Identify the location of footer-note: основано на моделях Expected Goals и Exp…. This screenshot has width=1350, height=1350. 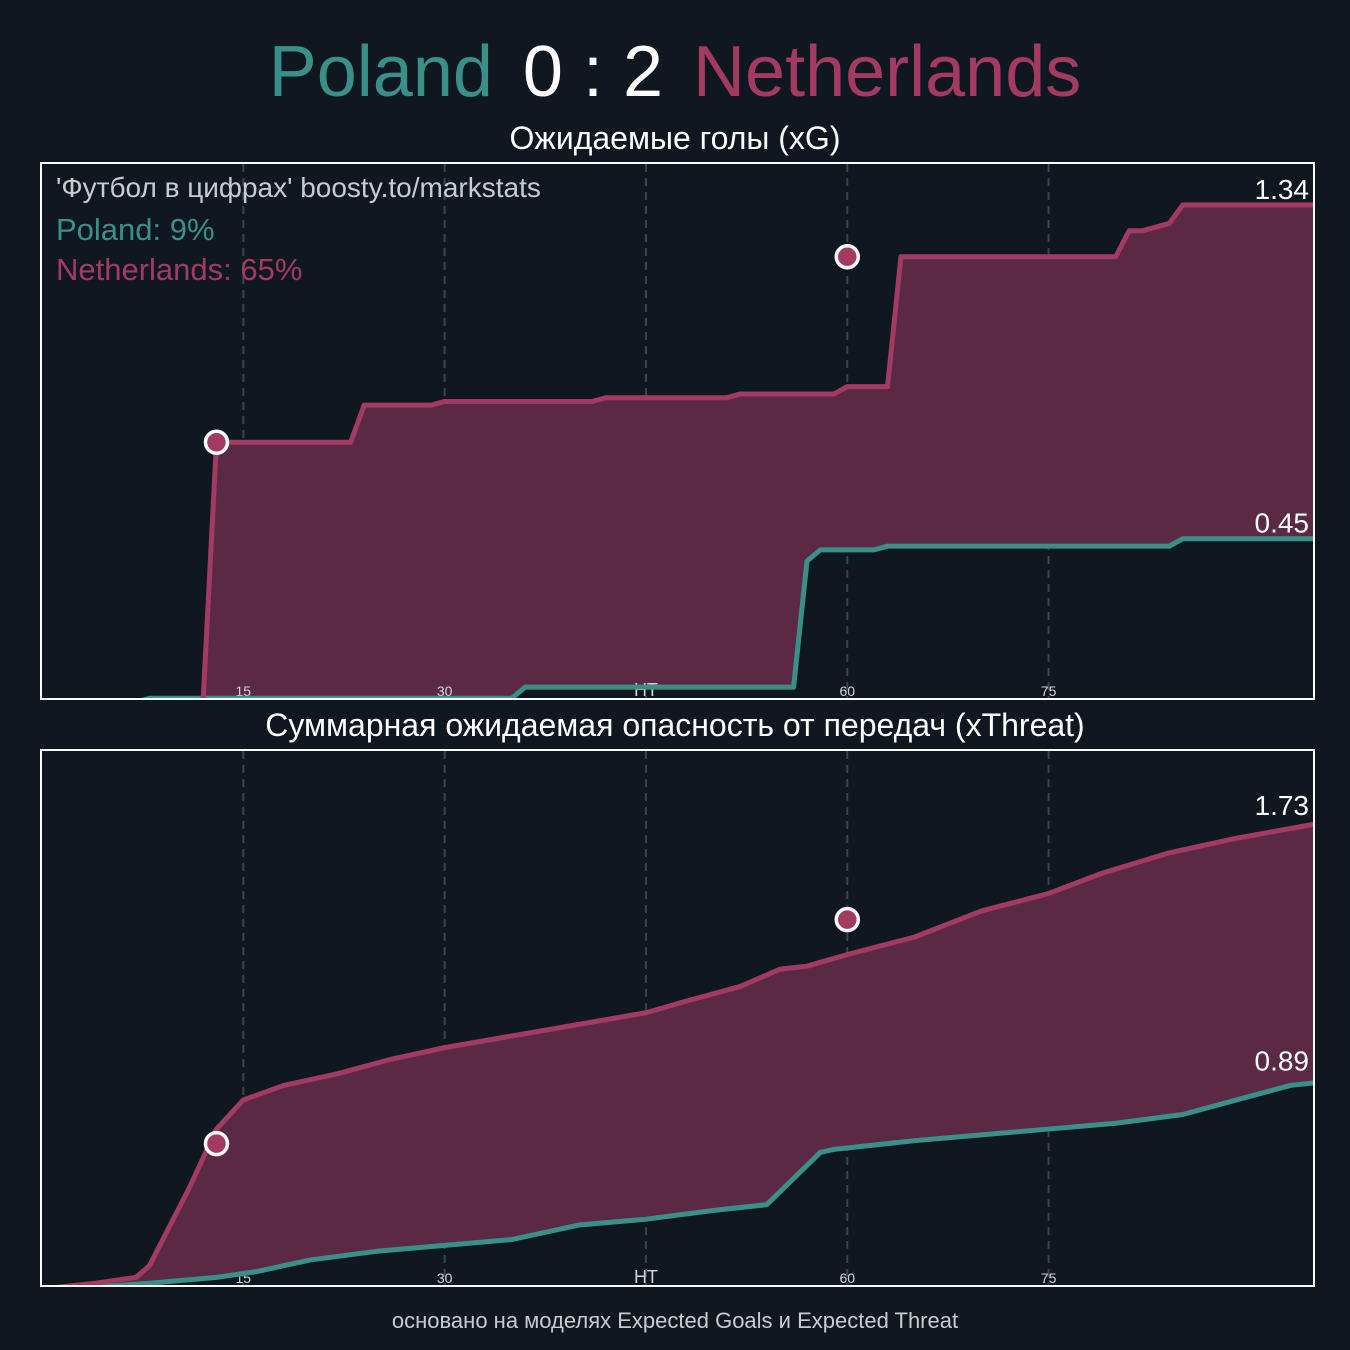
(675, 1320).